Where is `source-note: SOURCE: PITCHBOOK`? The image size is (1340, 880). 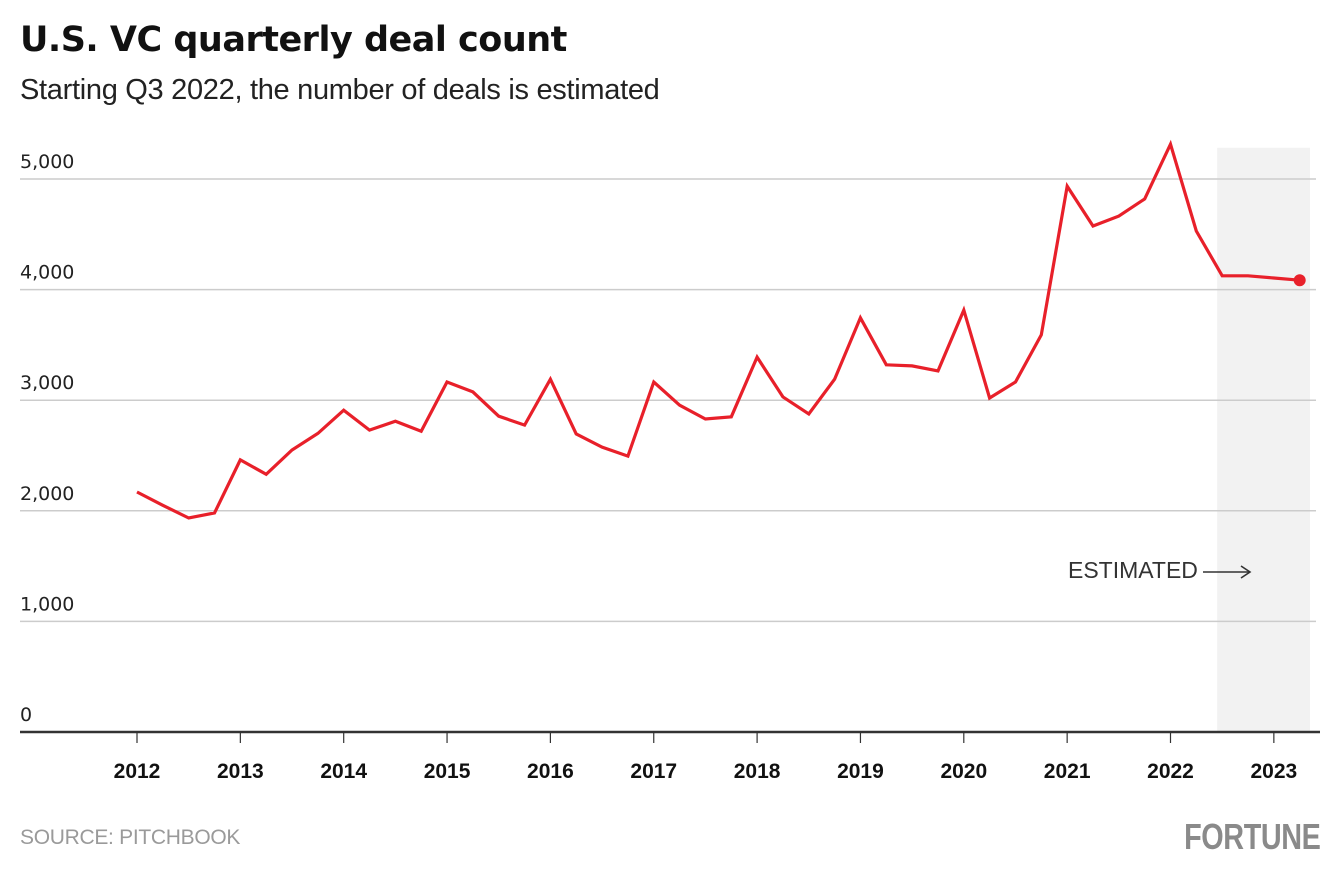
source-note: SOURCE: PITCHBOOK is located at coordinates (130, 837).